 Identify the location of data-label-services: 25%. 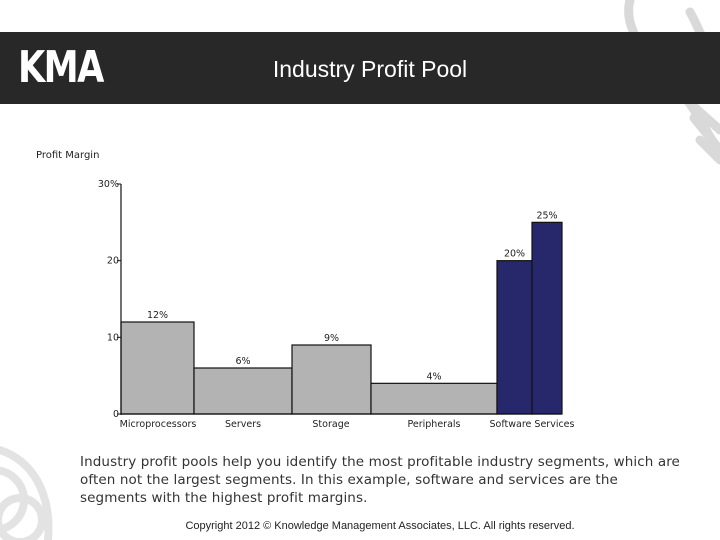
(546, 215).